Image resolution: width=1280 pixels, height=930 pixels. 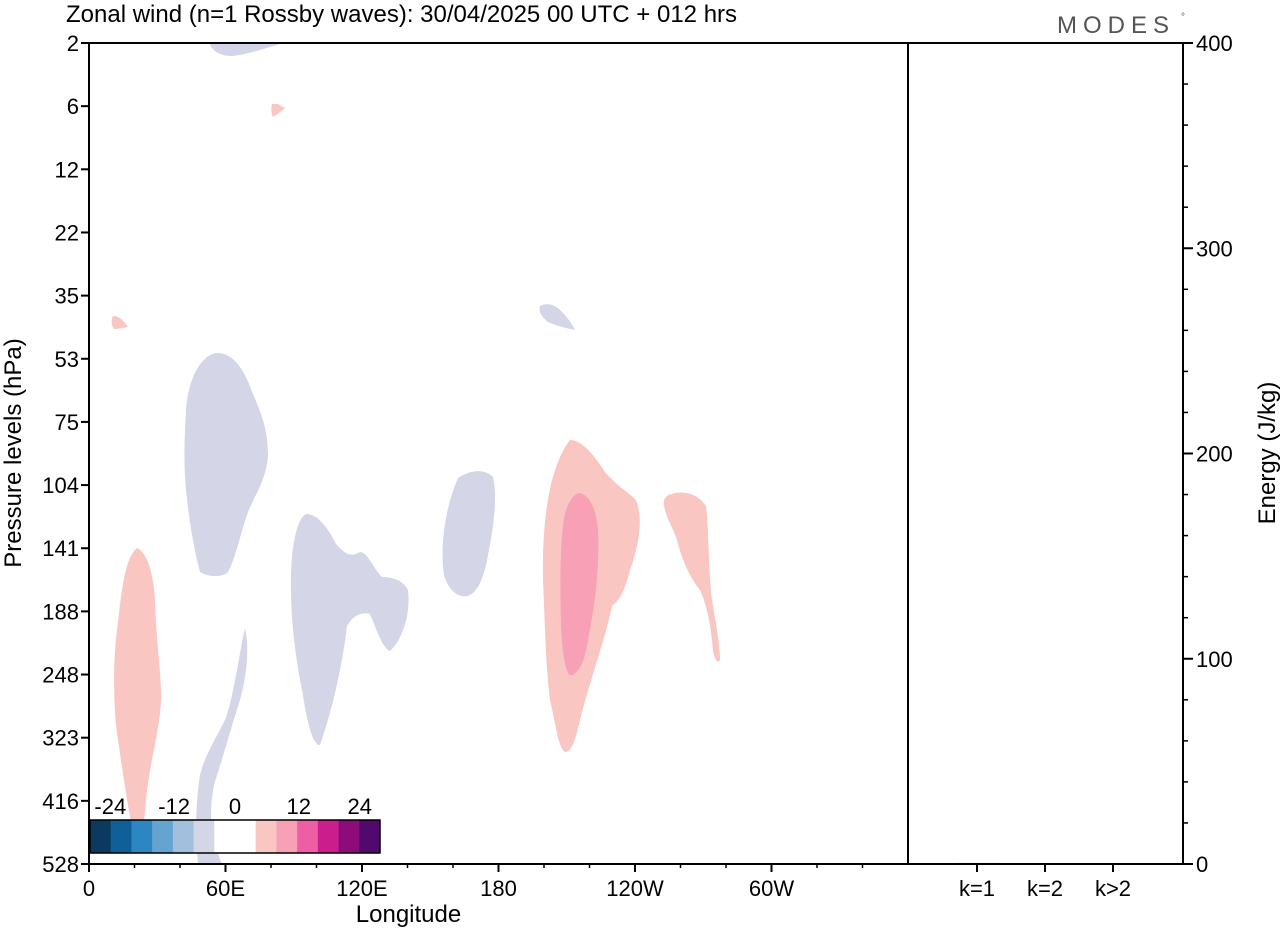 I want to click on x-axis-title: Longitude, so click(x=408, y=914).